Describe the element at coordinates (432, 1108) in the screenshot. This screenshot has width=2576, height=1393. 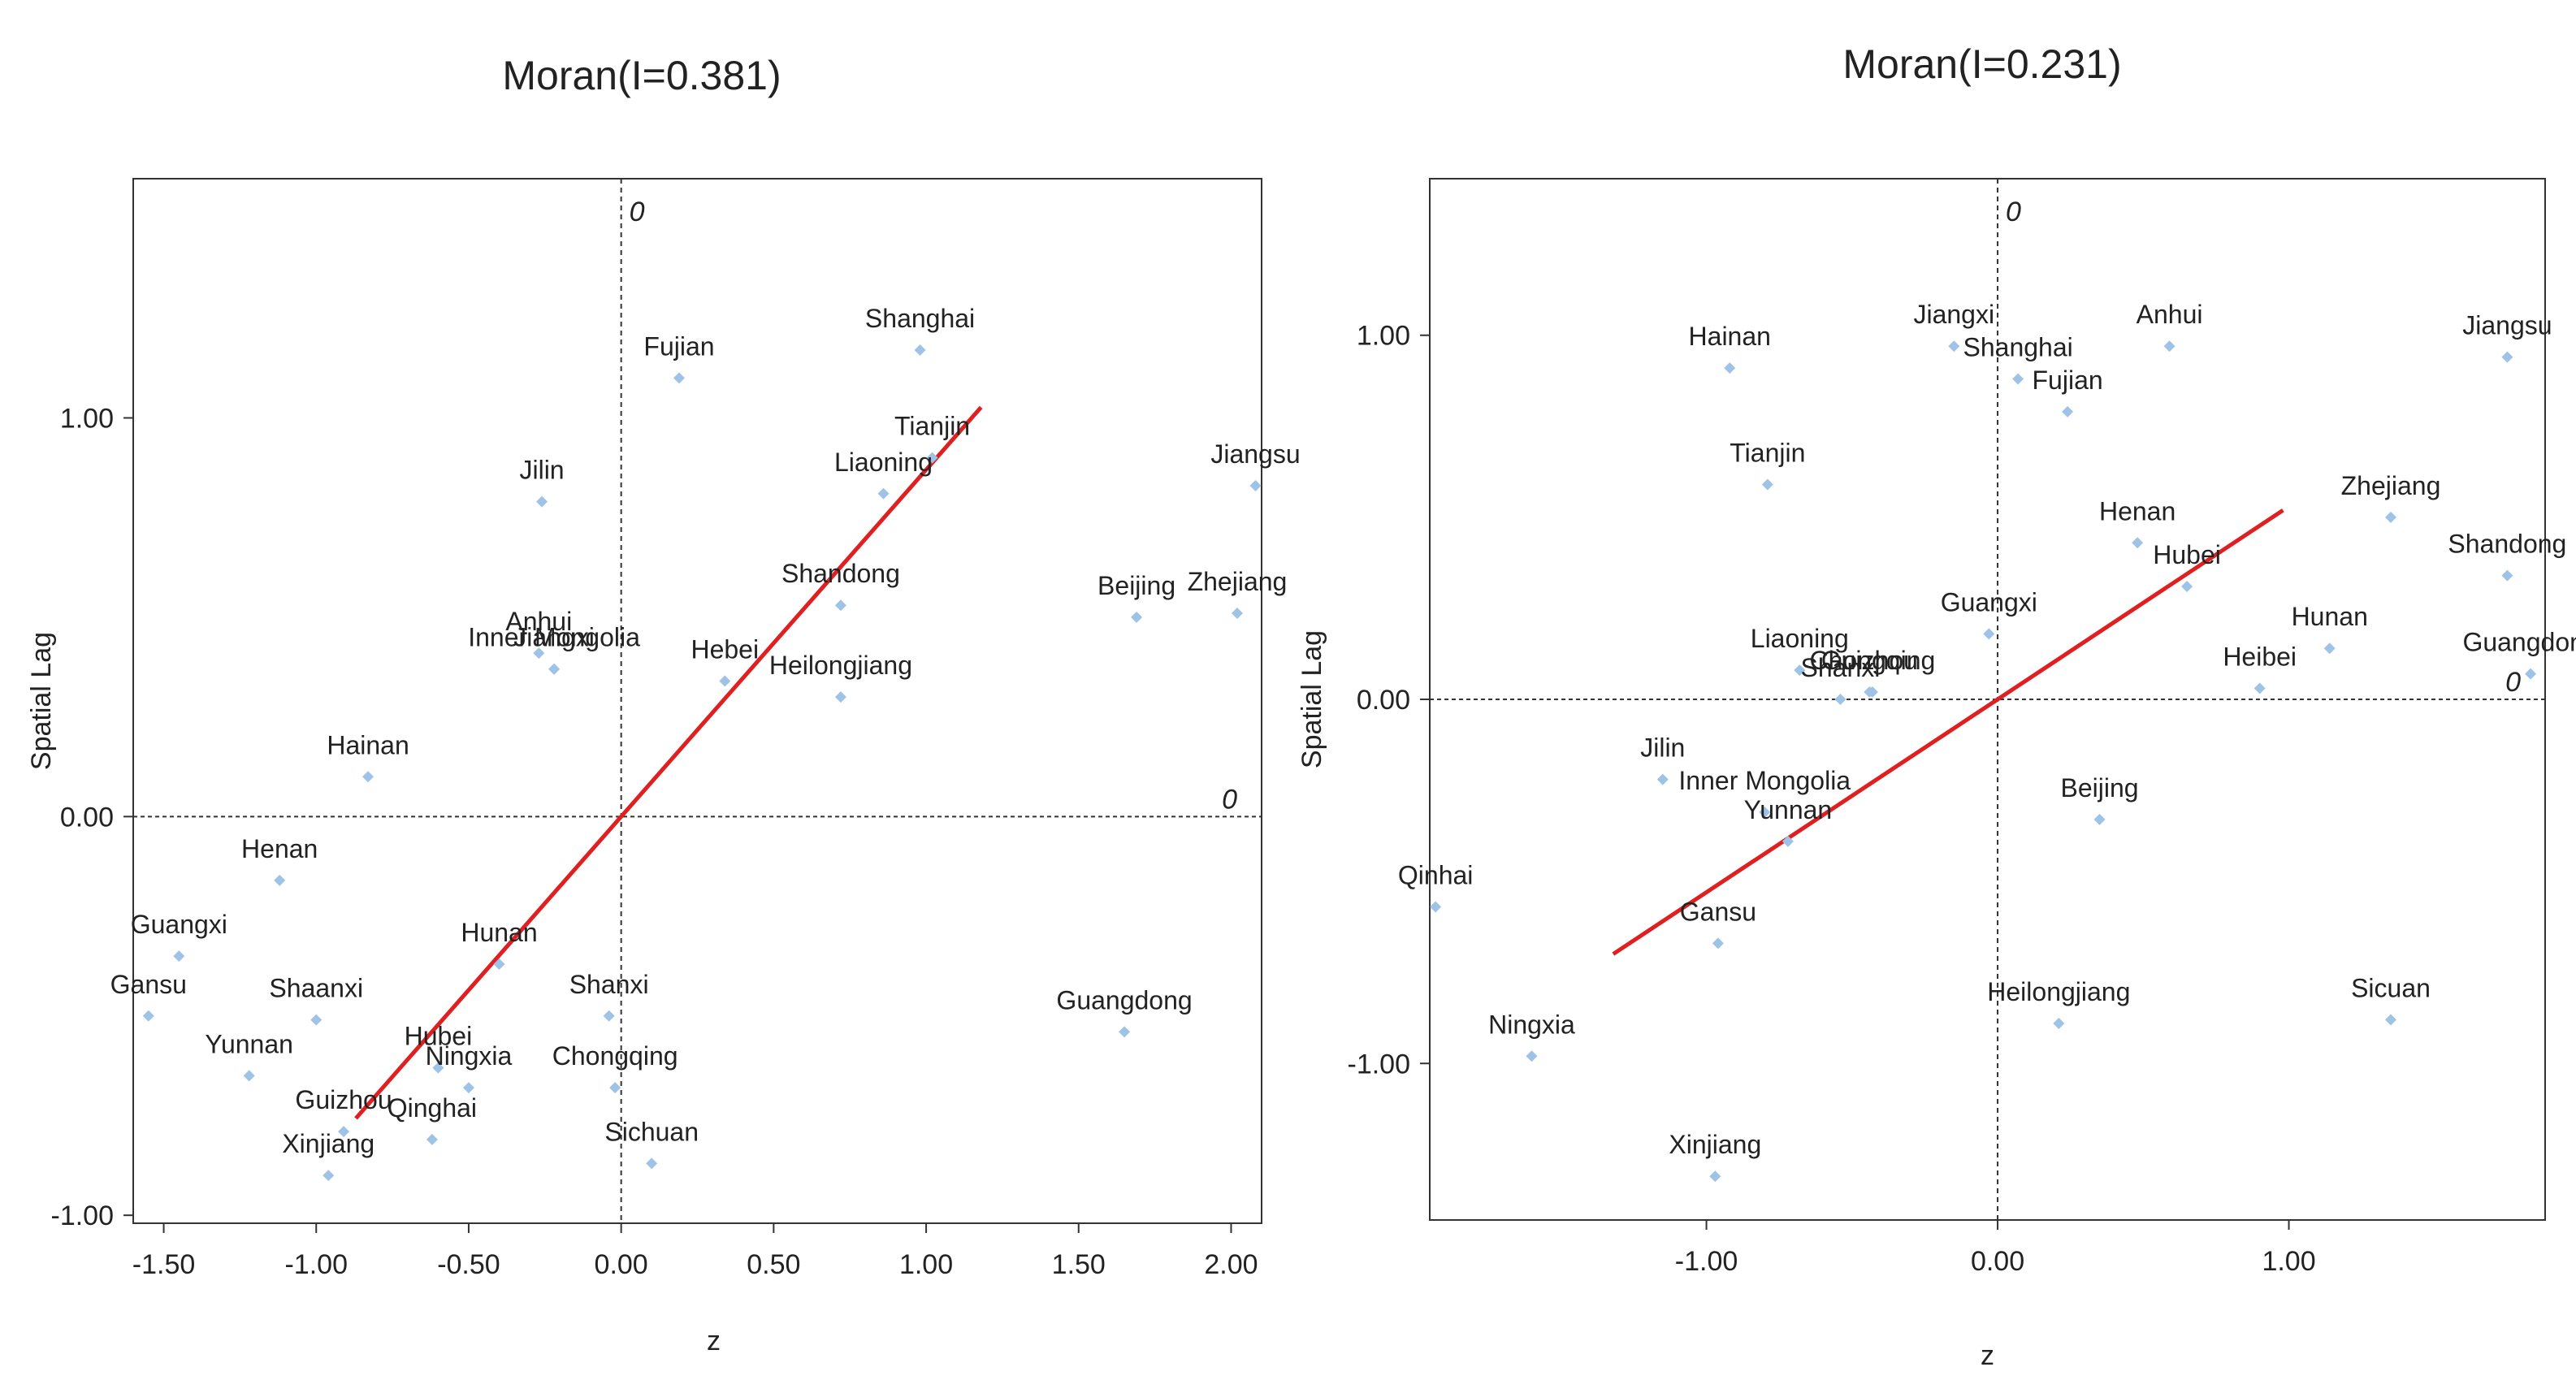
I see `point-label: Qinghai` at that location.